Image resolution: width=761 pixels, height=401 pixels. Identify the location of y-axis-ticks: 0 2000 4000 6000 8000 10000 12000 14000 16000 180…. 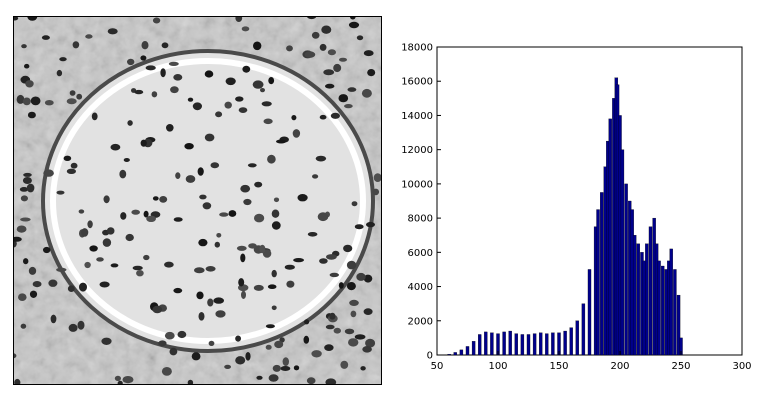
(421, 202).